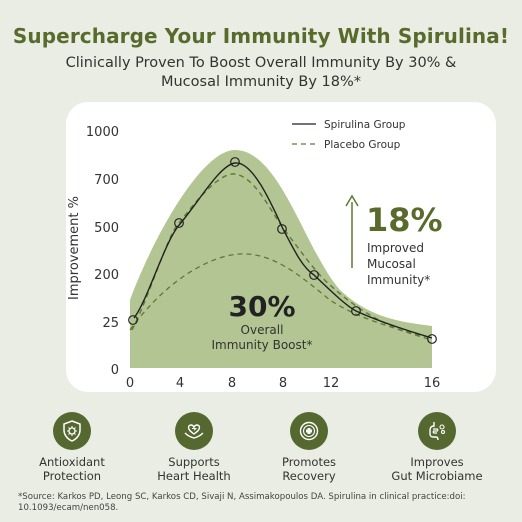 This screenshot has height=522, width=522. What do you see at coordinates (309, 431) in the screenshot?
I see `recovery-cross-icon` at bounding box center [309, 431].